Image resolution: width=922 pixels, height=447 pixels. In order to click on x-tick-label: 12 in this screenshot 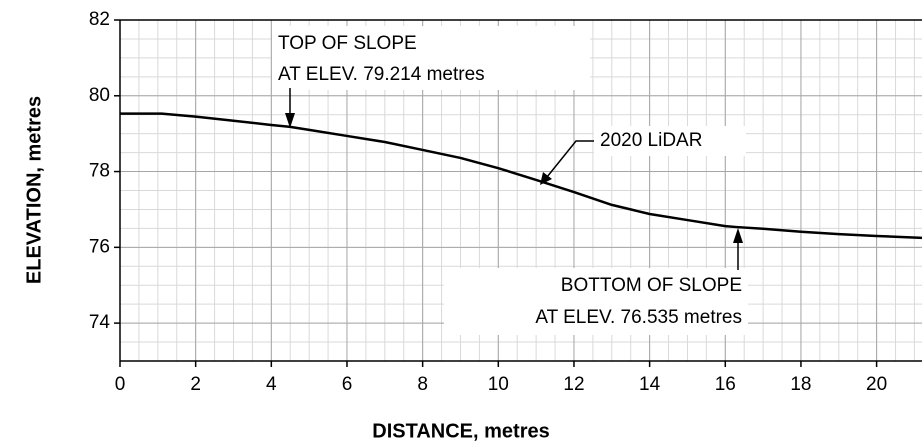, I will do `click(573, 384)`.